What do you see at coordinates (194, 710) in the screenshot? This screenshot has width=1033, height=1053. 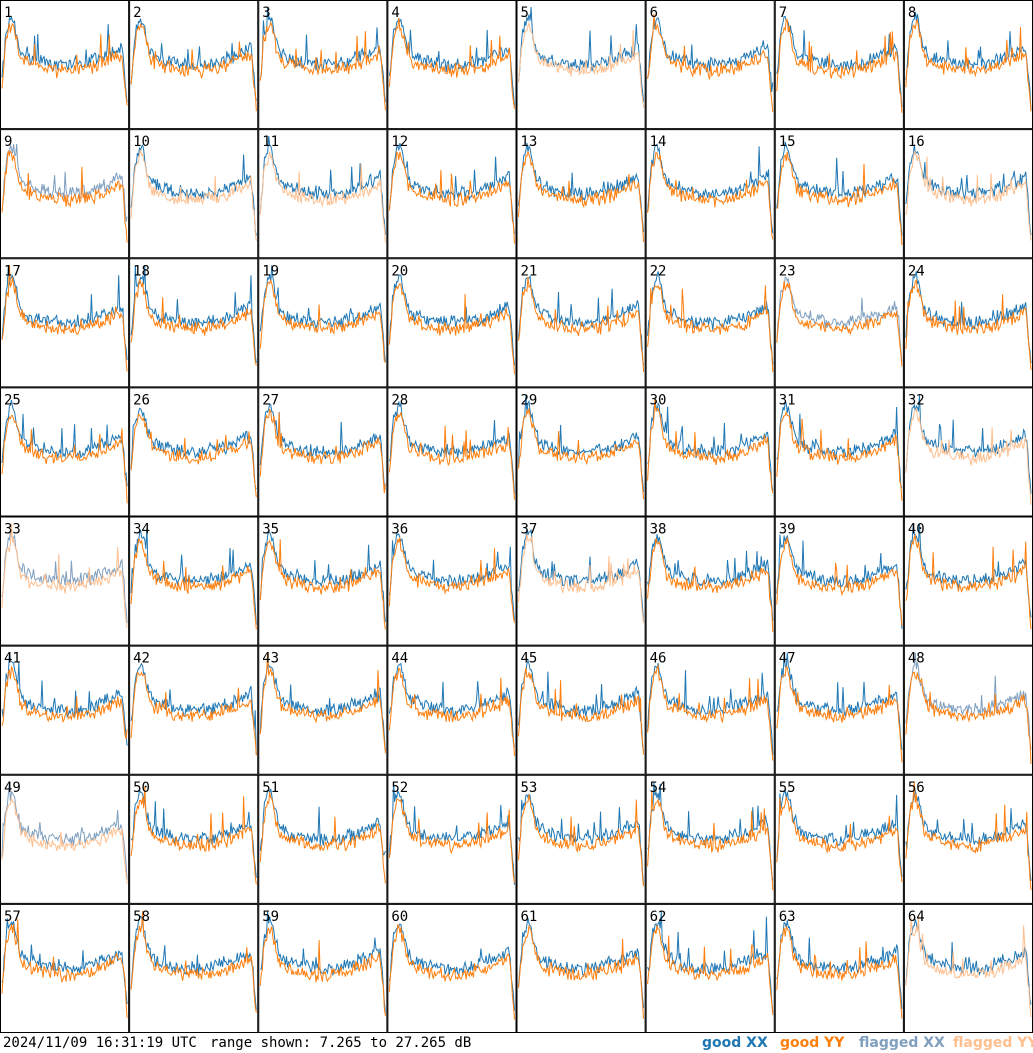 I see `panel-42: 42` at bounding box center [194, 710].